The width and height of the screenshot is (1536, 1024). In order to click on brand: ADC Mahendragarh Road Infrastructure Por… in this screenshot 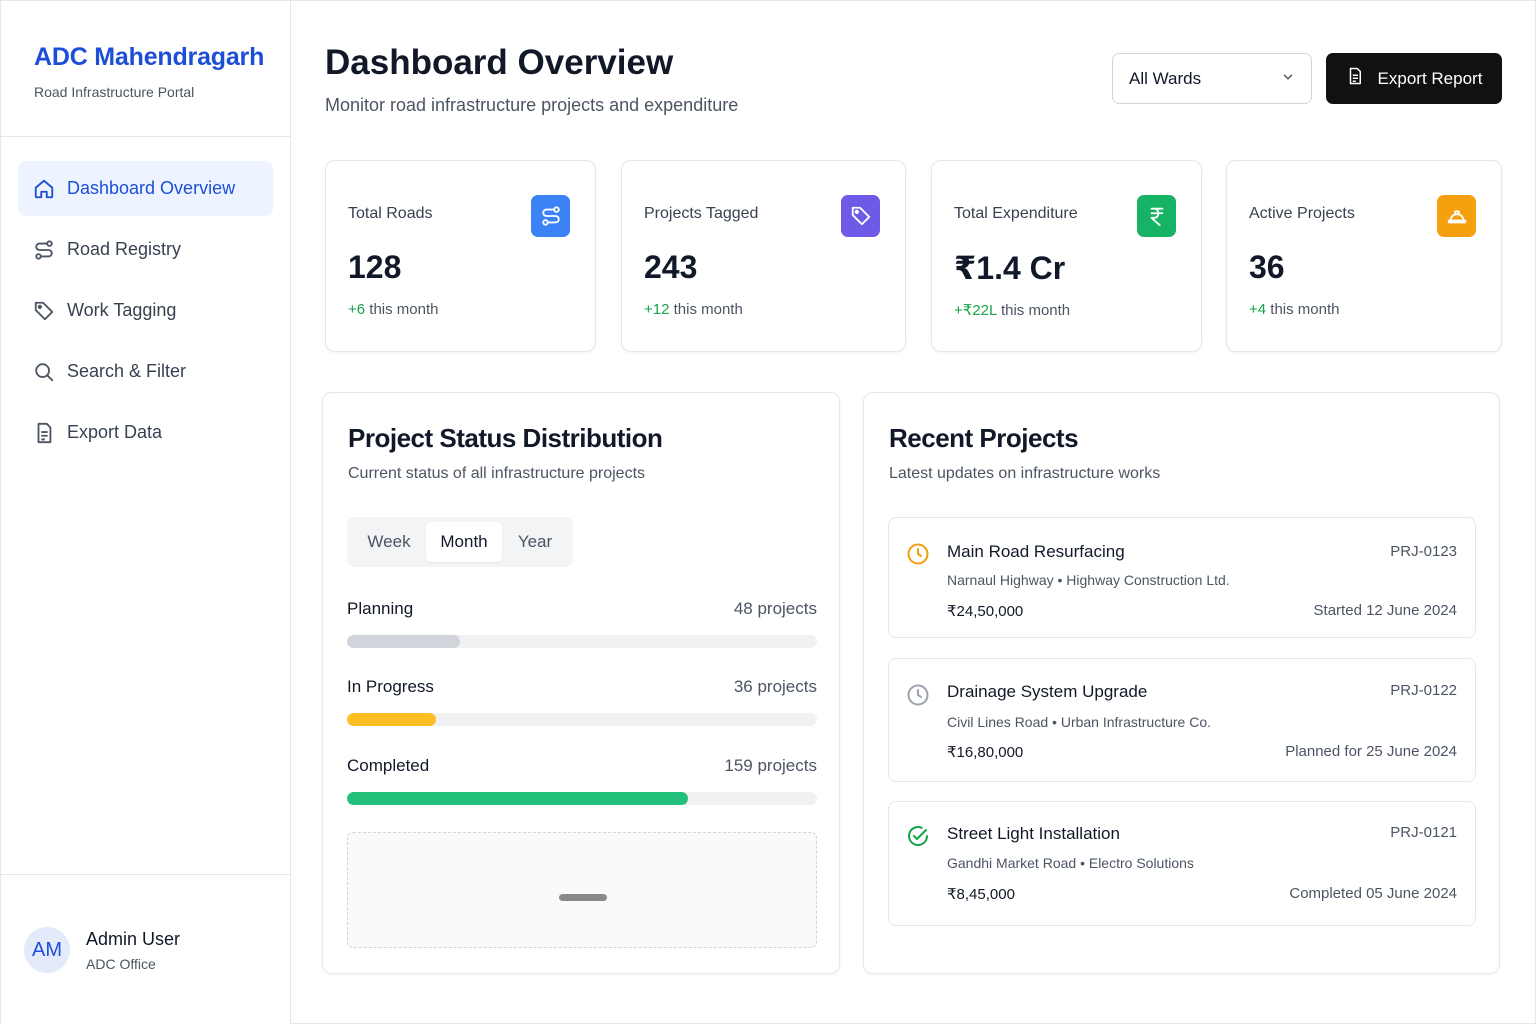, I will do `click(145, 69)`.